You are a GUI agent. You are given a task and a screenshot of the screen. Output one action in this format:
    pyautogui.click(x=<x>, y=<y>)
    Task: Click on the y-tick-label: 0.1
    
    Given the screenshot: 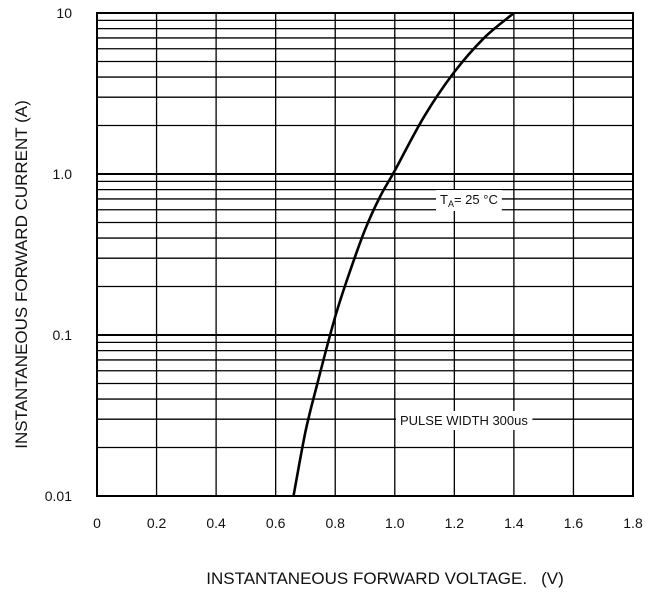 What is the action you would take?
    pyautogui.click(x=63, y=335)
    